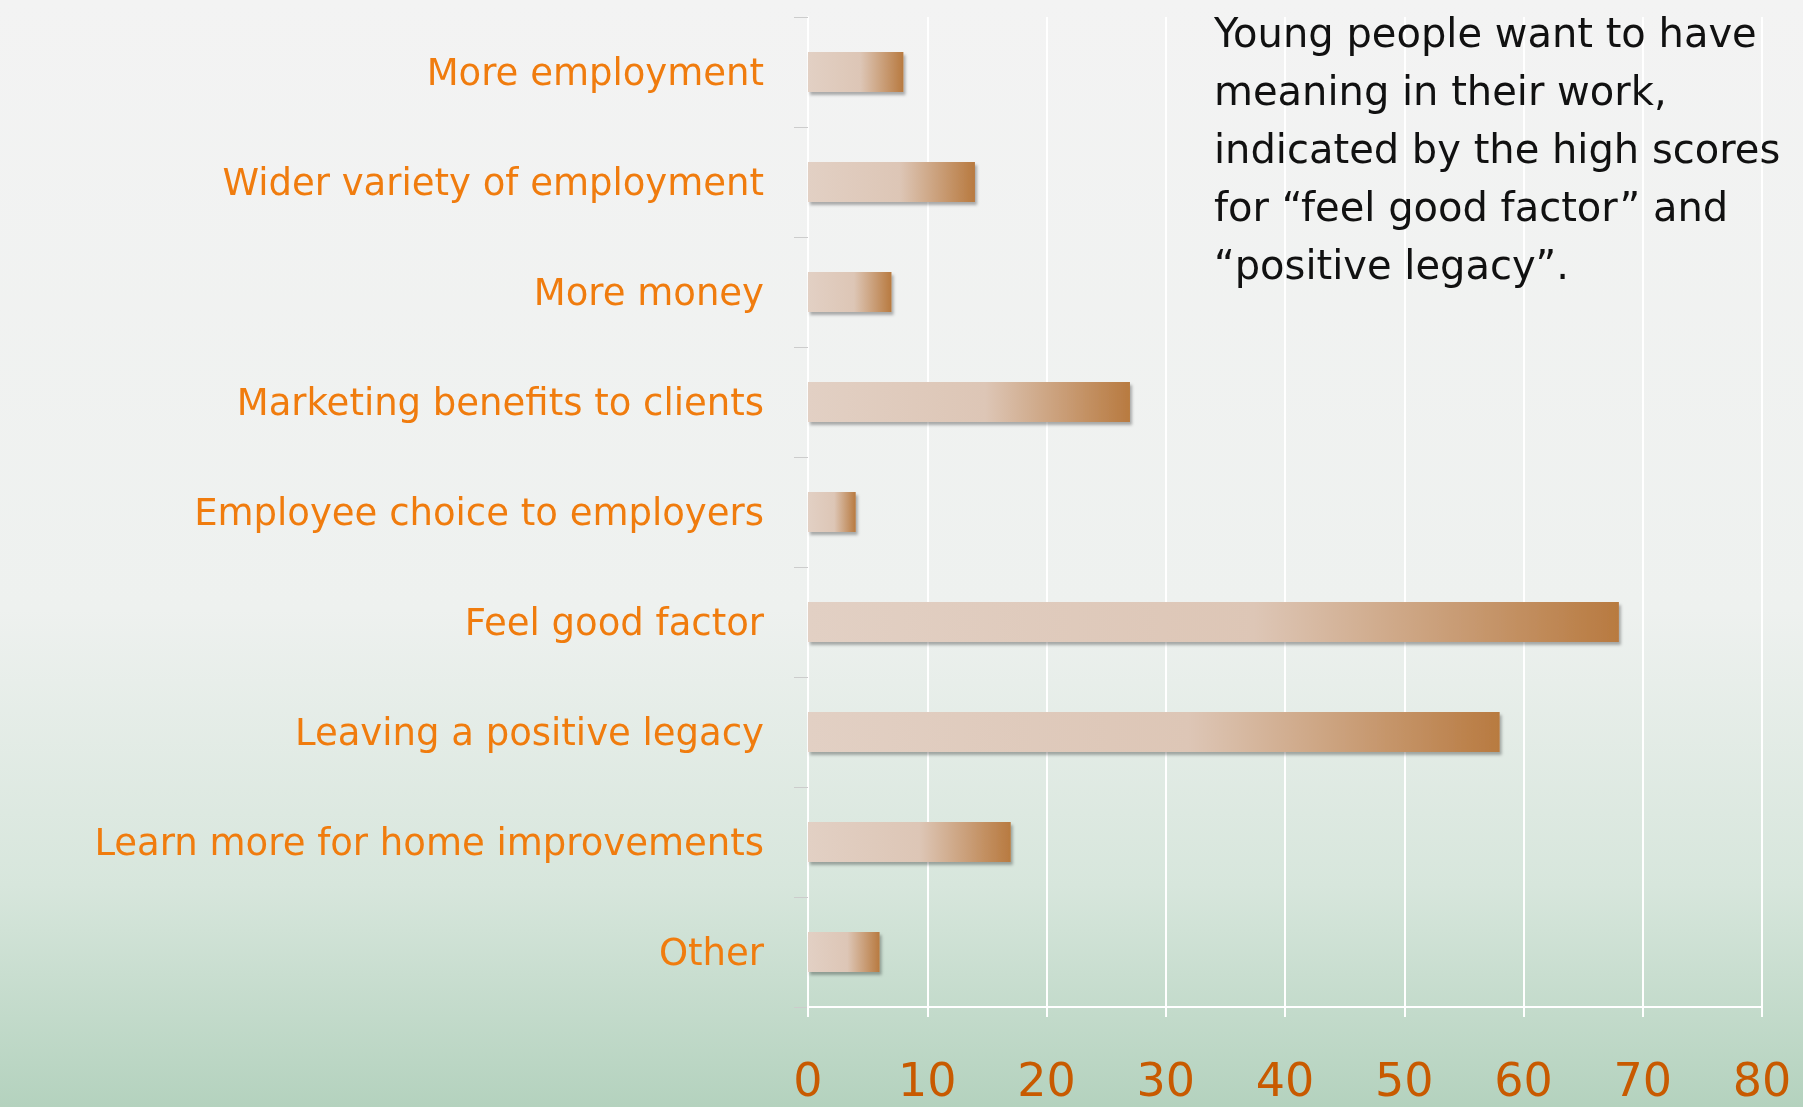  I want to click on y-tick-label: Other, so click(711, 952).